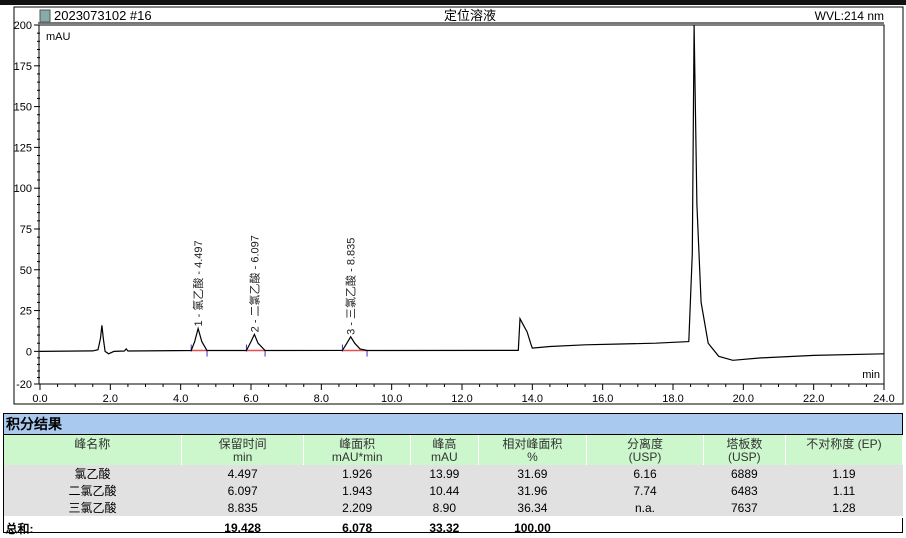 This screenshot has width=906, height=538. I want to click on table-cell: 10.44, so click(444, 490).